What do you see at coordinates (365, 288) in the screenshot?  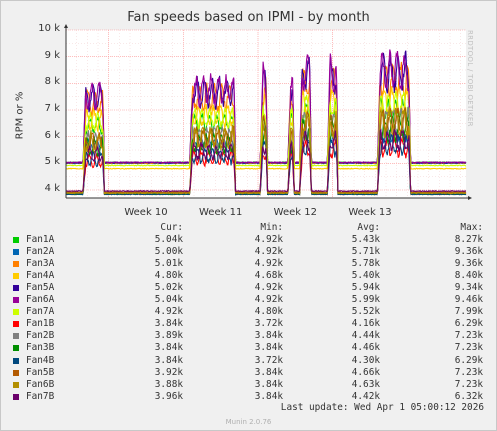 I see `legend-avg-value: 5.94k` at bounding box center [365, 288].